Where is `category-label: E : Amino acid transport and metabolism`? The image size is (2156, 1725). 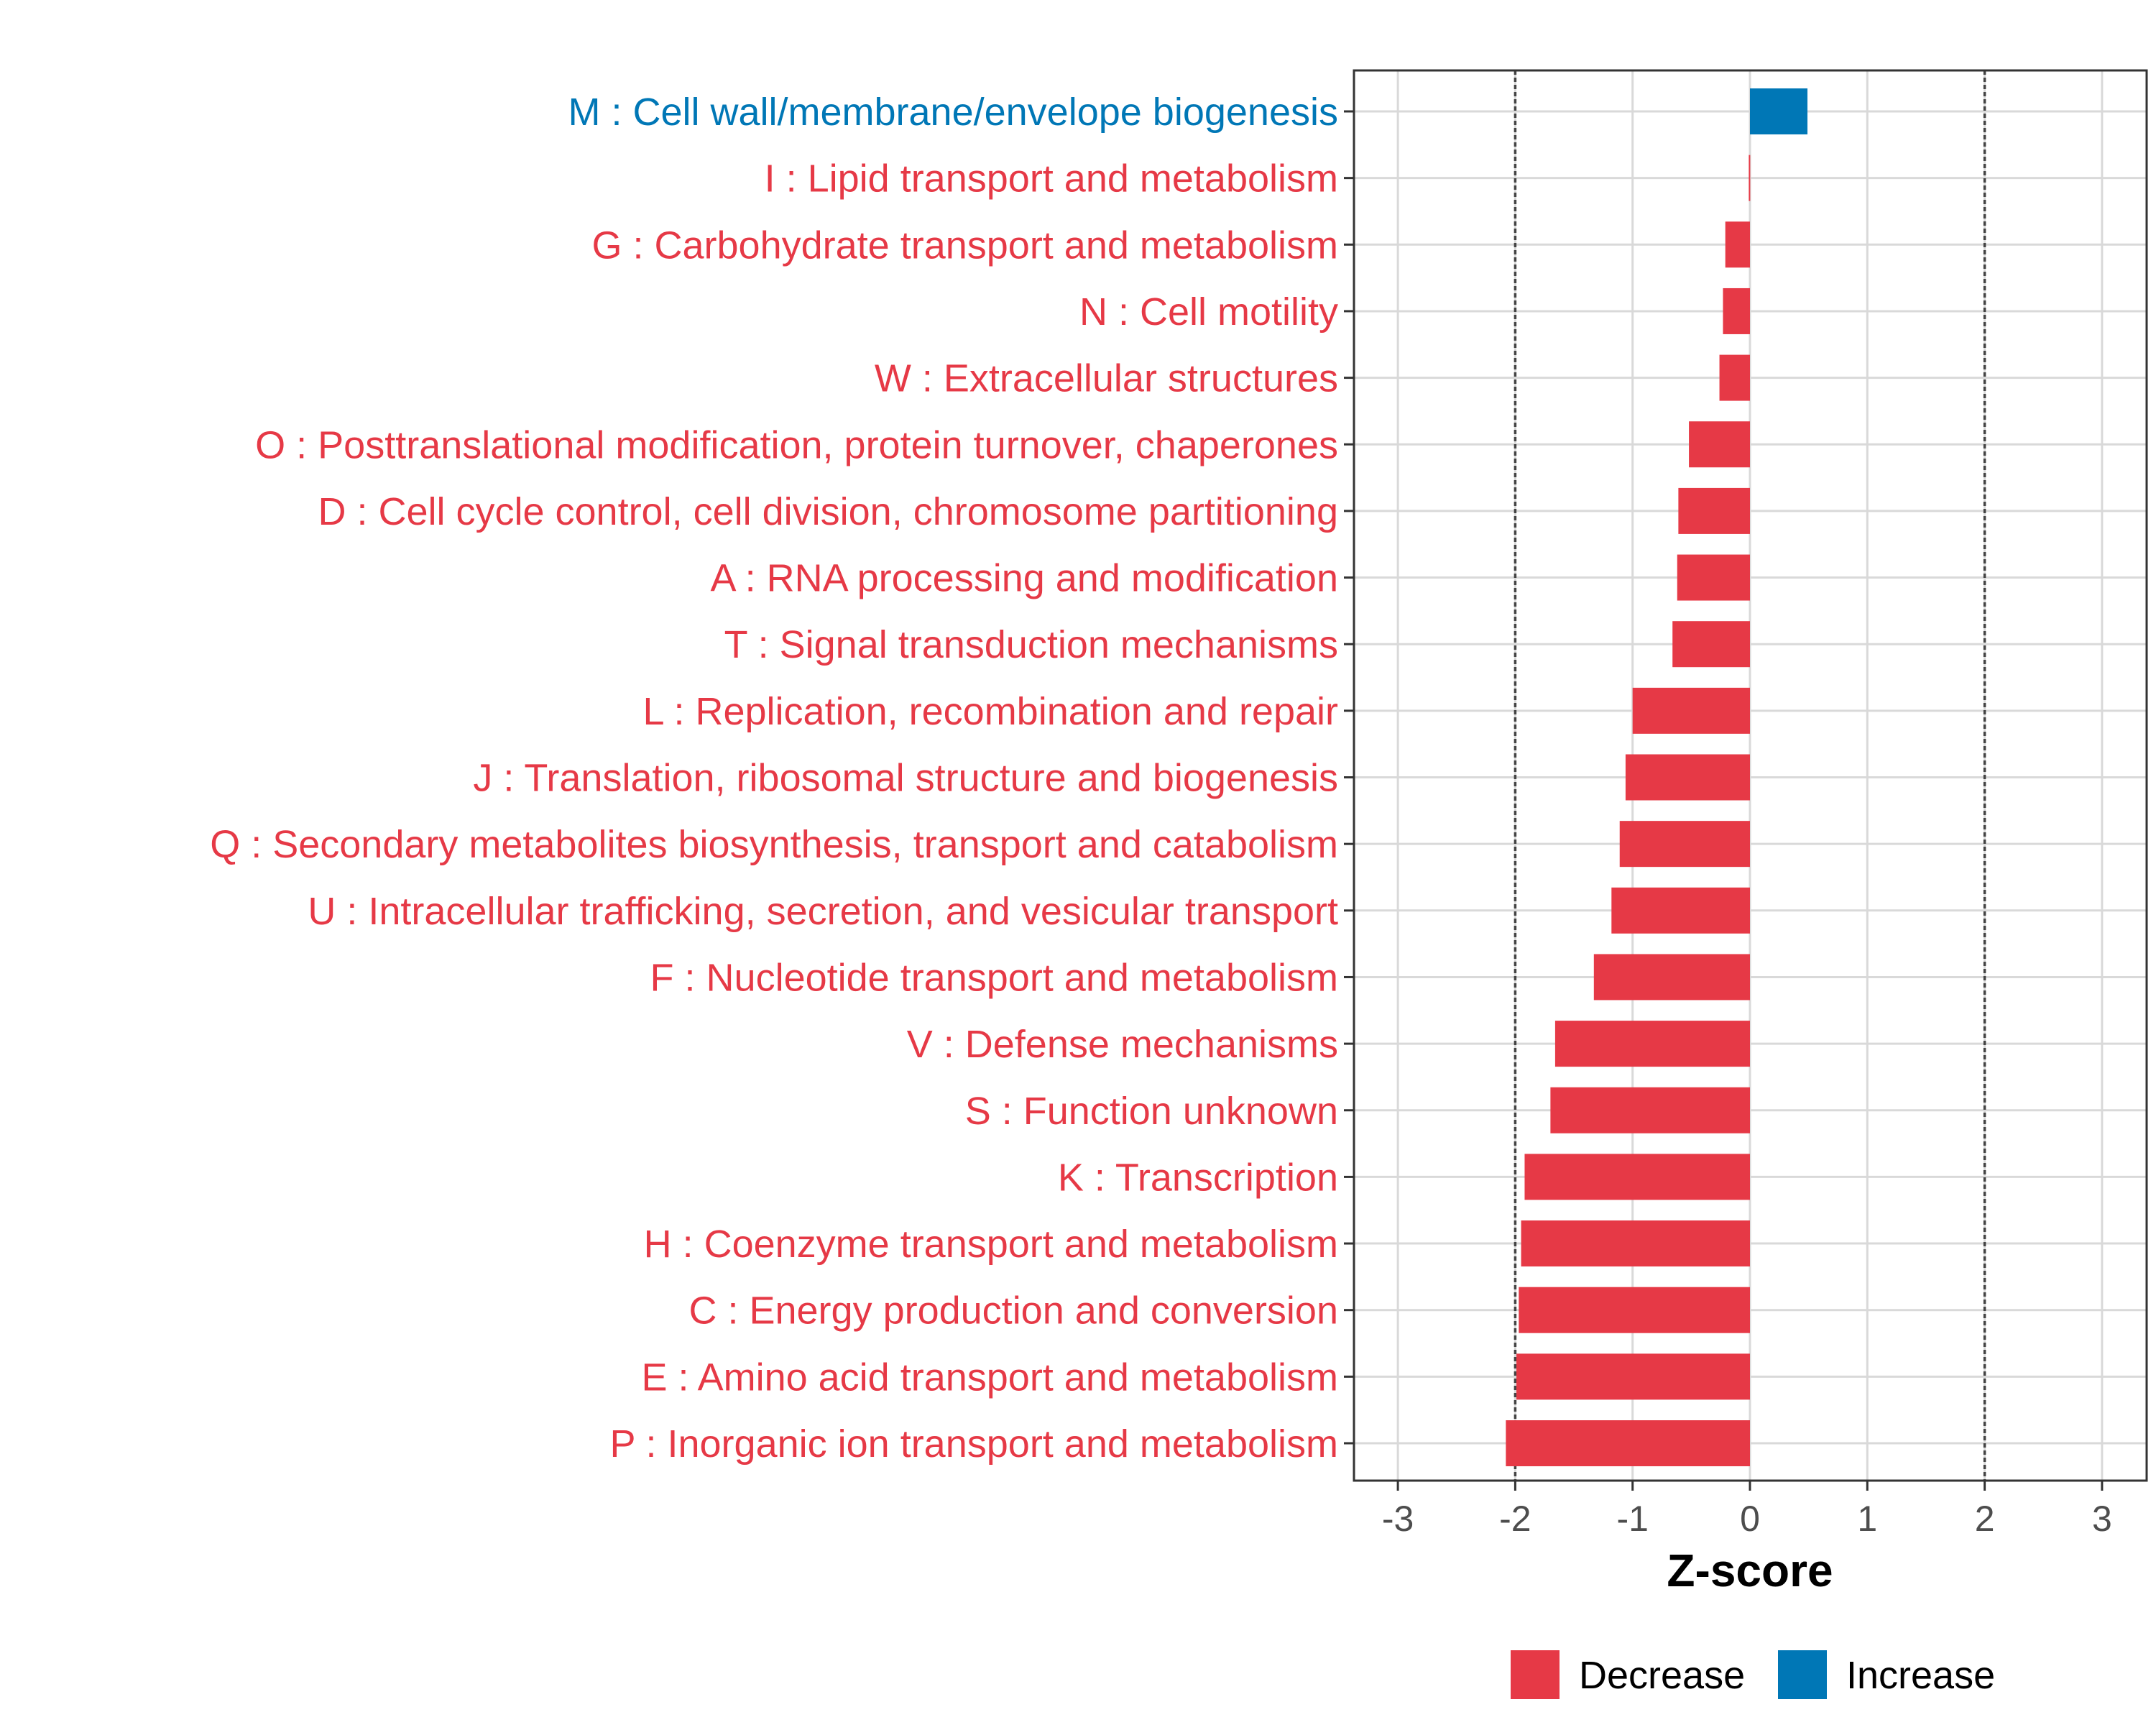
category-label: E : Amino acid transport and metabolism is located at coordinates (990, 1377).